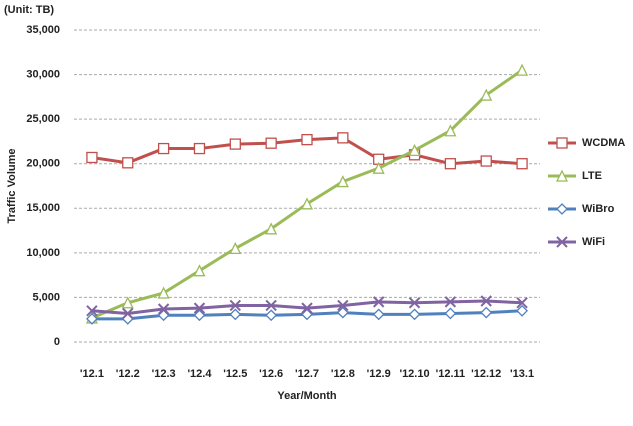 This screenshot has height=426, width=633. I want to click on x-tick-label: '12.11, so click(451, 374).